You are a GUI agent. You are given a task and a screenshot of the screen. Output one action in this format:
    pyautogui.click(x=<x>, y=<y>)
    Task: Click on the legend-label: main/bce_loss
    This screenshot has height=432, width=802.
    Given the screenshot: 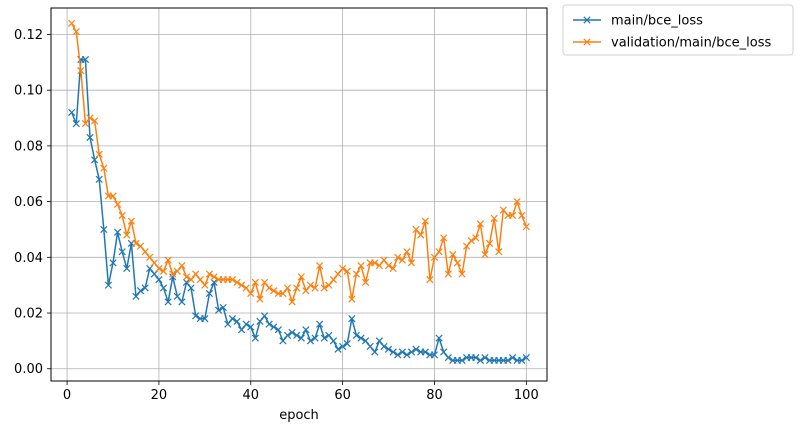 What is the action you would take?
    pyautogui.click(x=657, y=21)
    